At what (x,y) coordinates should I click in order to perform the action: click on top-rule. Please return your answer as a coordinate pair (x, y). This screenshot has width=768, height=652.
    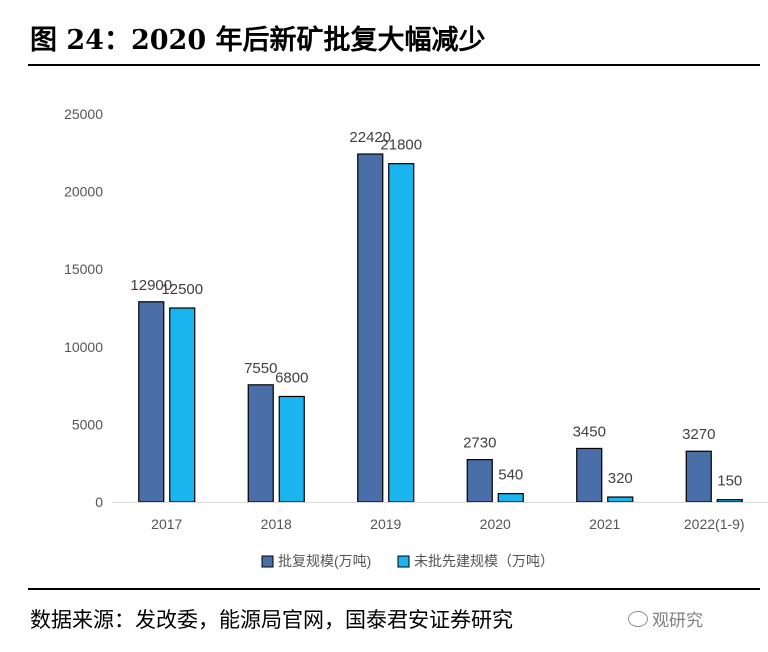
    Looking at the image, I should click on (394, 65).